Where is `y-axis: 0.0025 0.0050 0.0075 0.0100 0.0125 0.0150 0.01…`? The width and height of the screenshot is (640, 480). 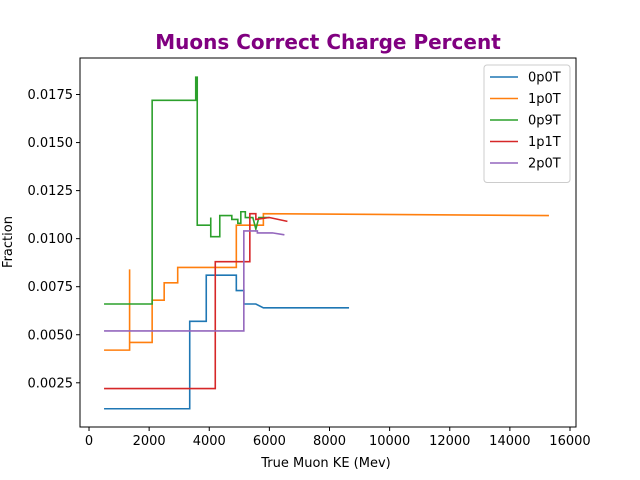 y-axis: 0.0025 0.0050 0.0075 0.0100 0.0125 0.0150 0.01… is located at coordinates (54, 239).